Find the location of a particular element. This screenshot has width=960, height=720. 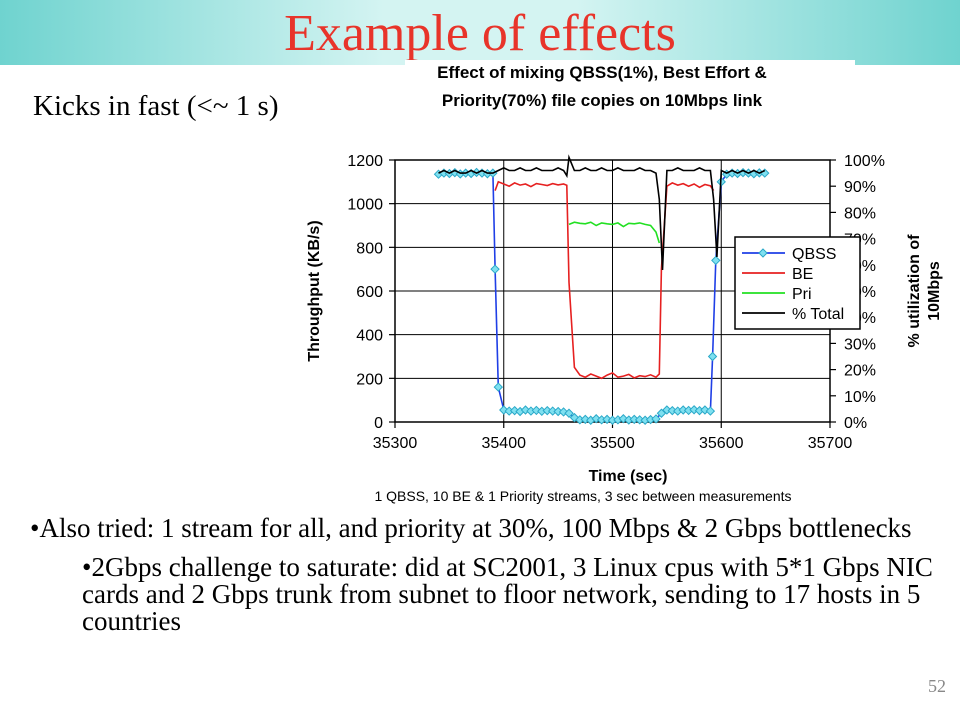

x-axis-ticks: 35300 35400 35500 35600 35700 is located at coordinates (613, 437).